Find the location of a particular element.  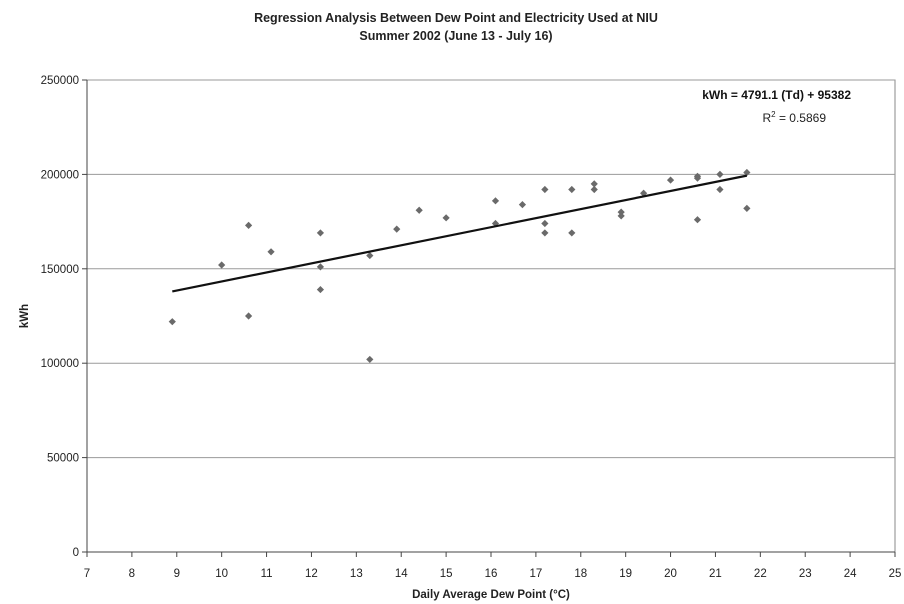

x-tick-label: 17 is located at coordinates (535, 574).